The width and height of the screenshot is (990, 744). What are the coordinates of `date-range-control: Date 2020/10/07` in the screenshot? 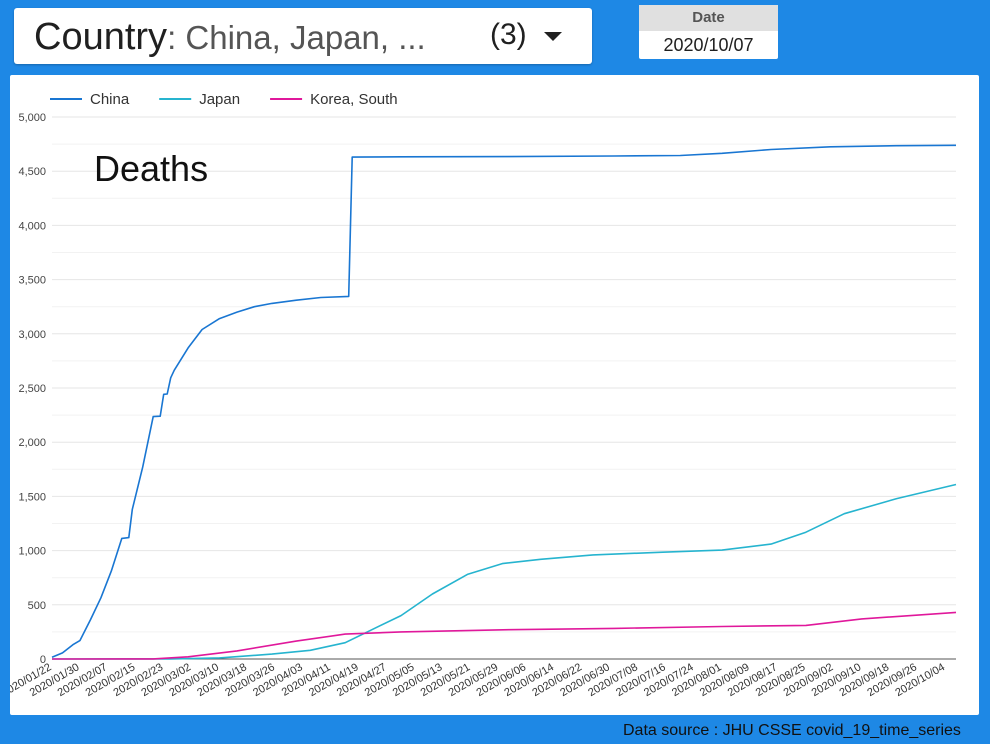 It's located at (708, 32).